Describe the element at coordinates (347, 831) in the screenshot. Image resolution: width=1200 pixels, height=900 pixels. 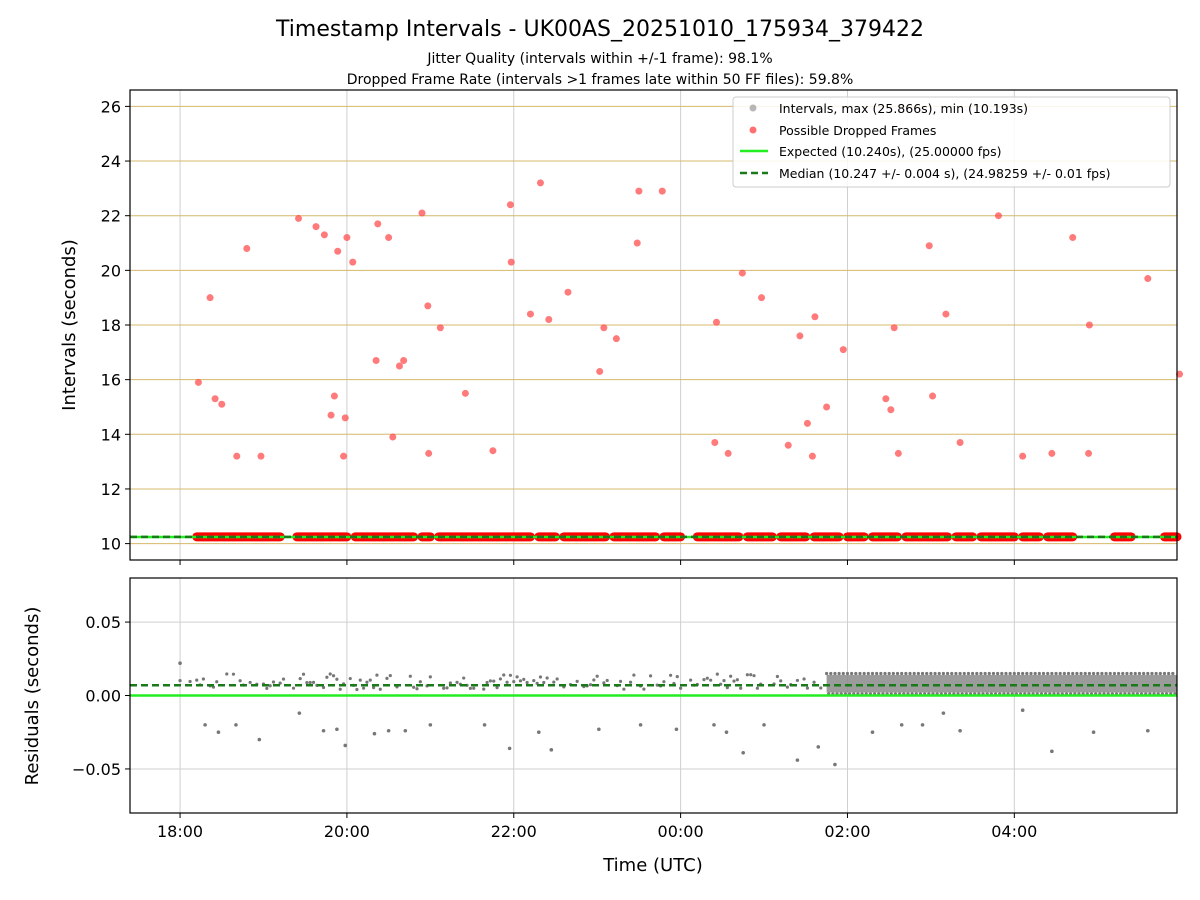
I see `x-tick-label: 20:00` at that location.